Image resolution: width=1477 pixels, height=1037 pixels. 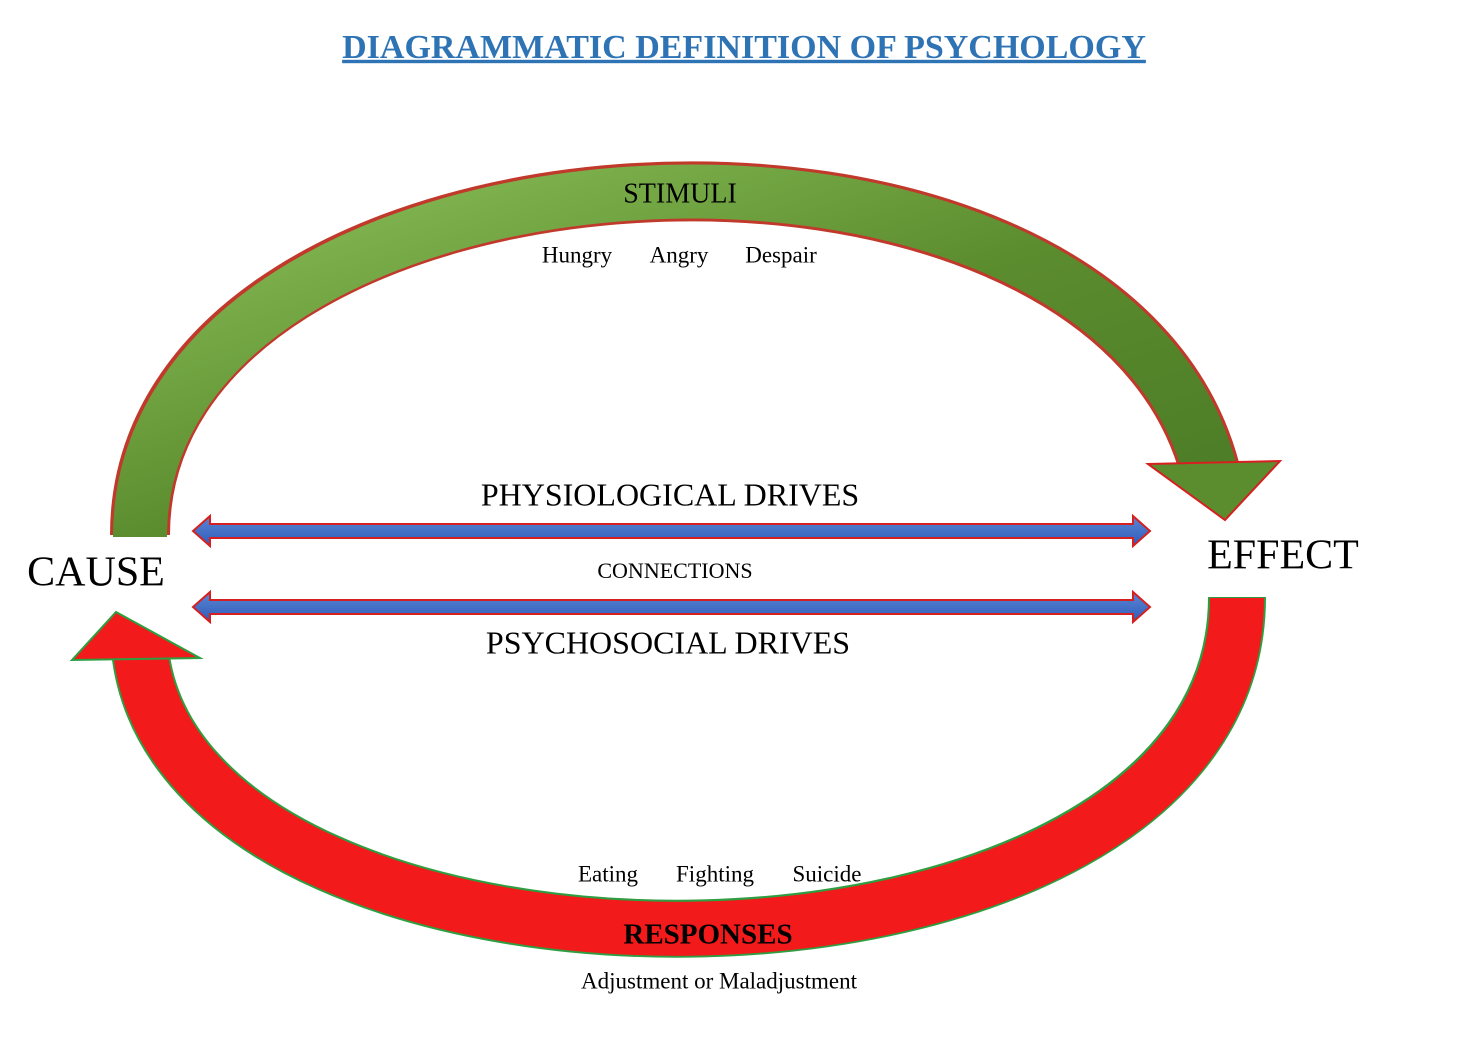 I want to click on connections: CONNECTIONS, so click(x=674, y=570).